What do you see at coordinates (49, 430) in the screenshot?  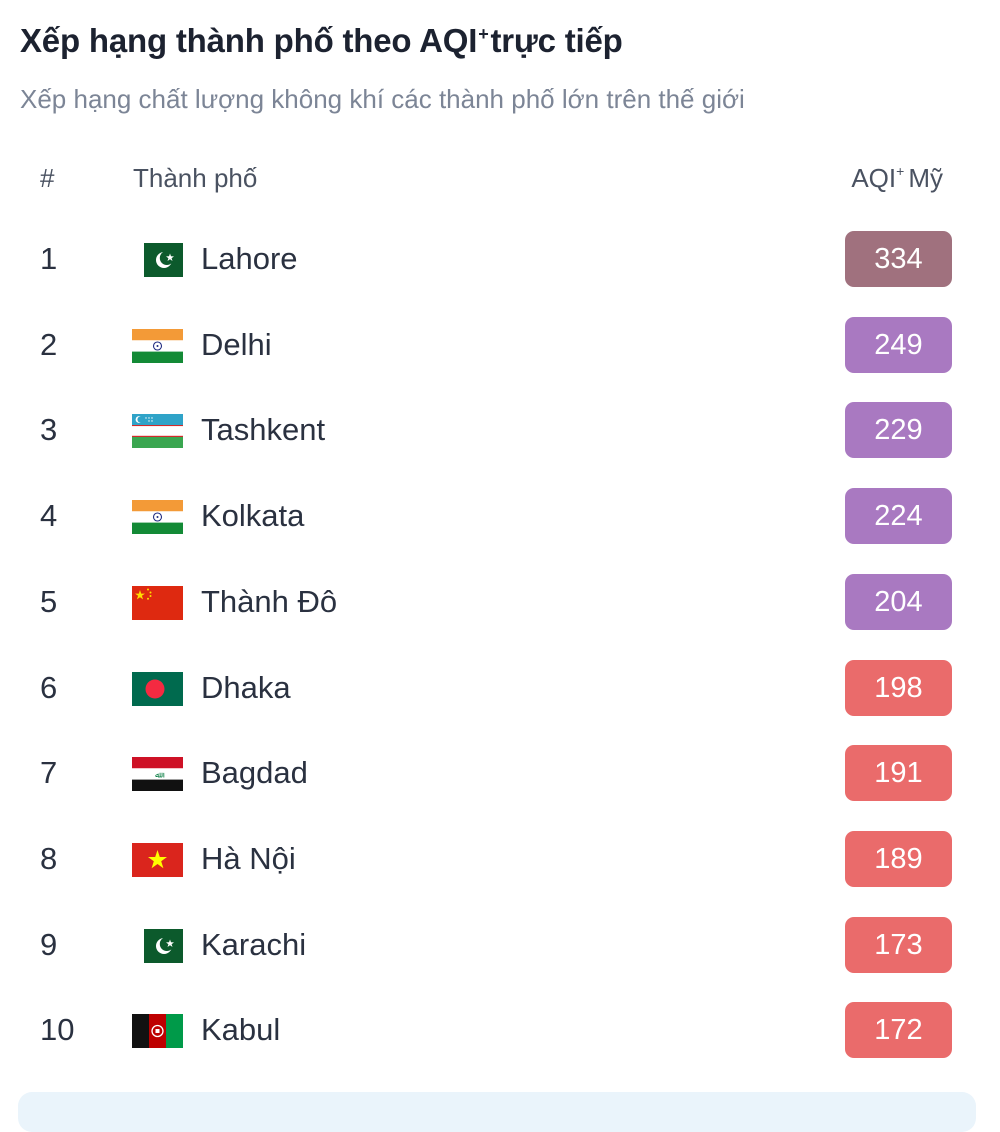 I see `rank-number: 3` at bounding box center [49, 430].